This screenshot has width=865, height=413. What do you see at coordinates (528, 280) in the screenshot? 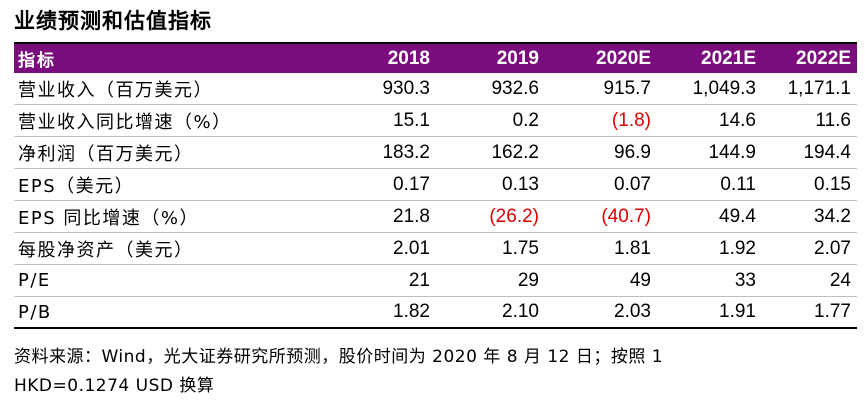
I see `table-cell: 29` at bounding box center [528, 280].